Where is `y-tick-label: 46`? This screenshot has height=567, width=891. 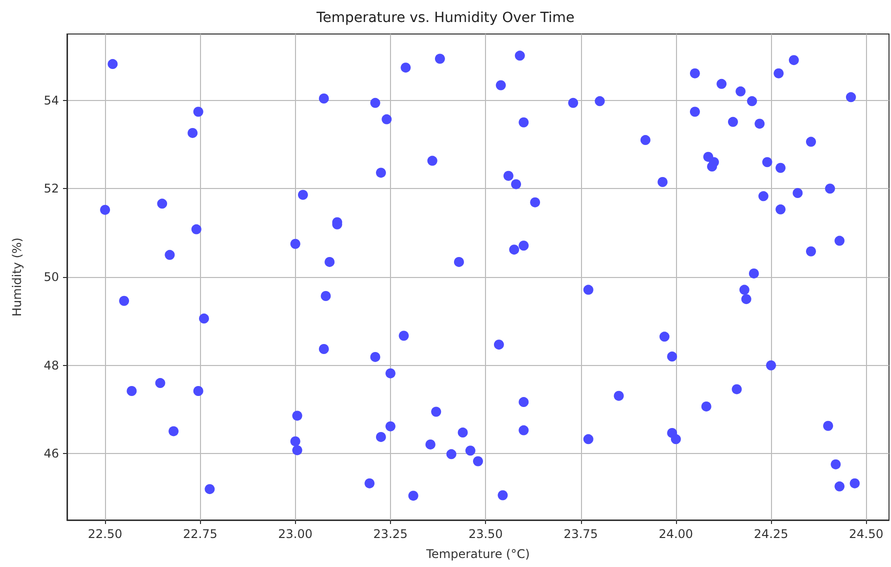
y-tick-label: 46 is located at coordinates (51, 453).